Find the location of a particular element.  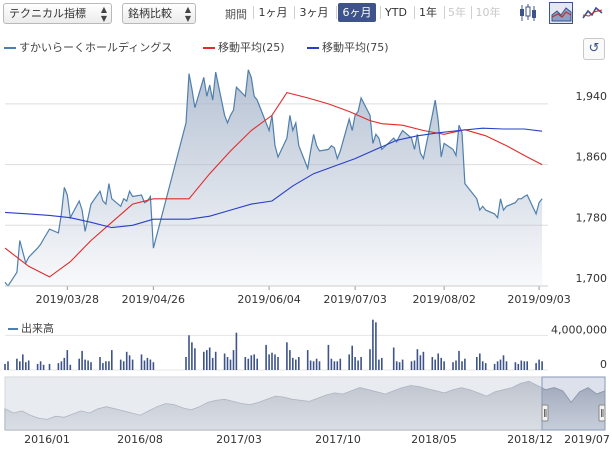

navigator-selection is located at coordinates (573, 403).